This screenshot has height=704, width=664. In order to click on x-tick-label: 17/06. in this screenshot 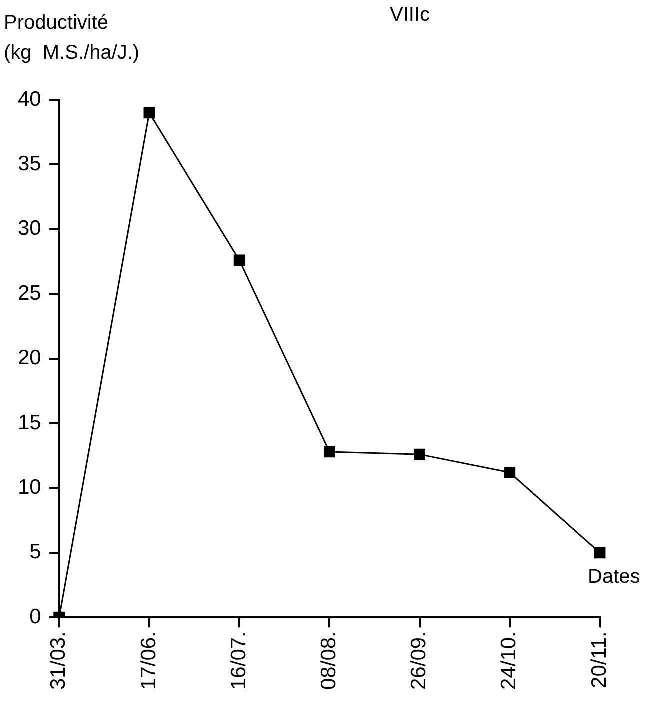, I will do `click(148, 661)`.